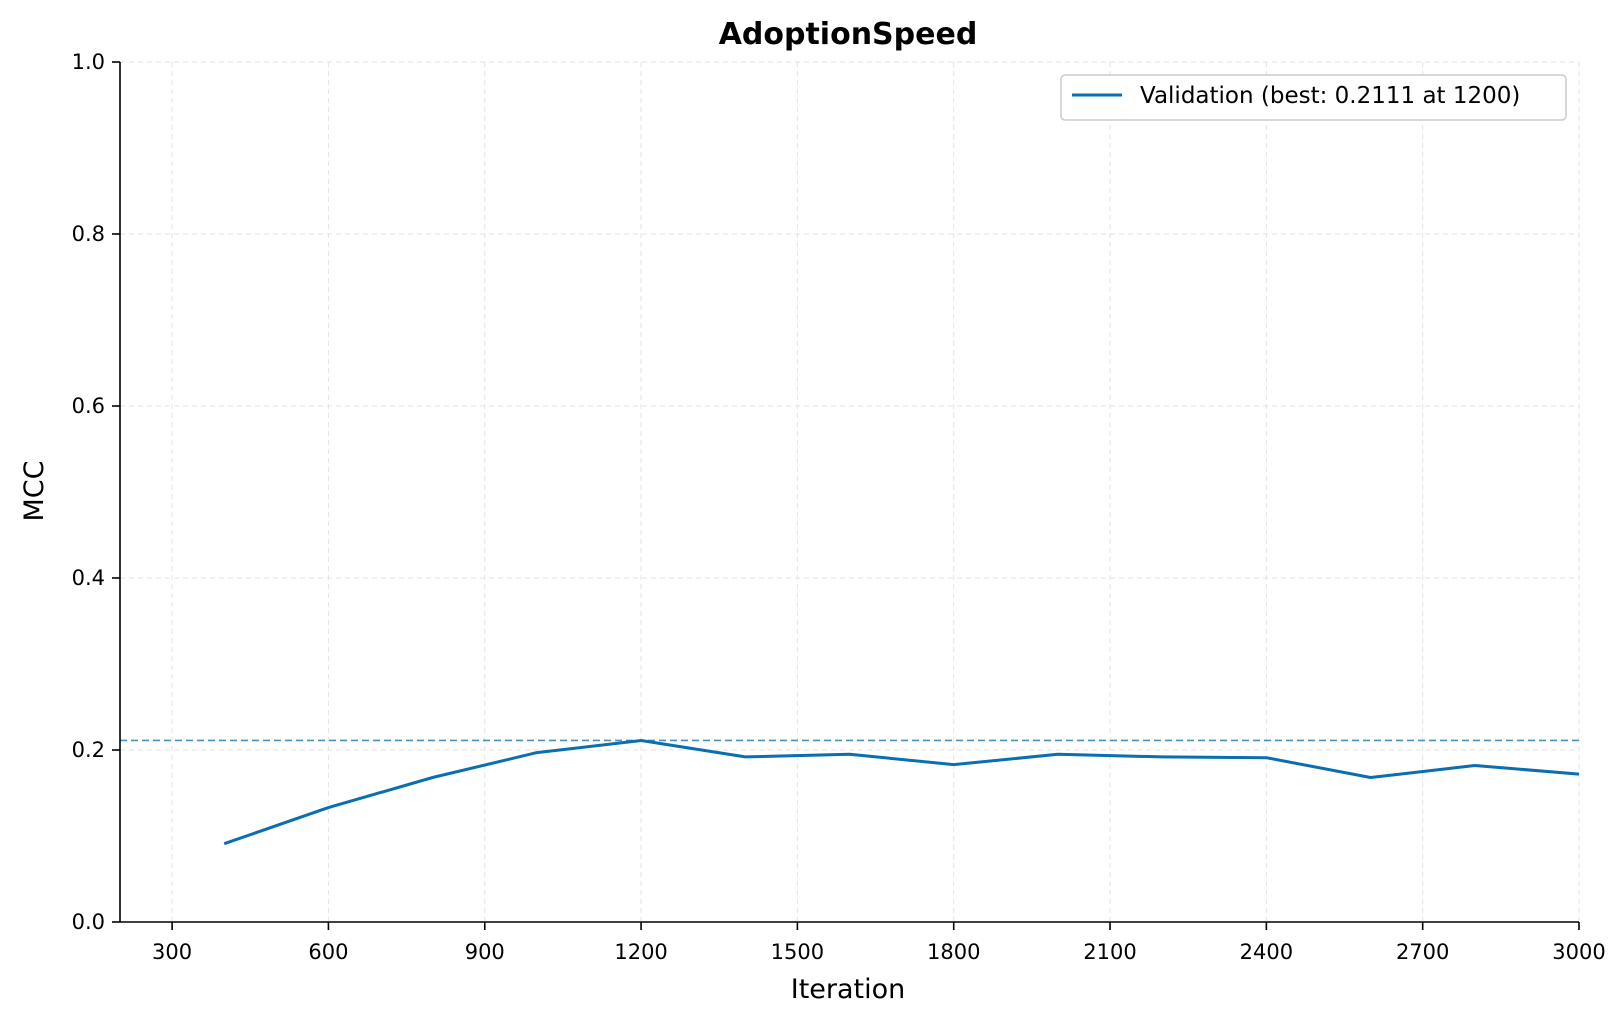 The height and width of the screenshot is (1024, 1624). What do you see at coordinates (1330, 96) in the screenshot?
I see `legend-label: Validation (best: 0.2111 at 1200)` at bounding box center [1330, 96].